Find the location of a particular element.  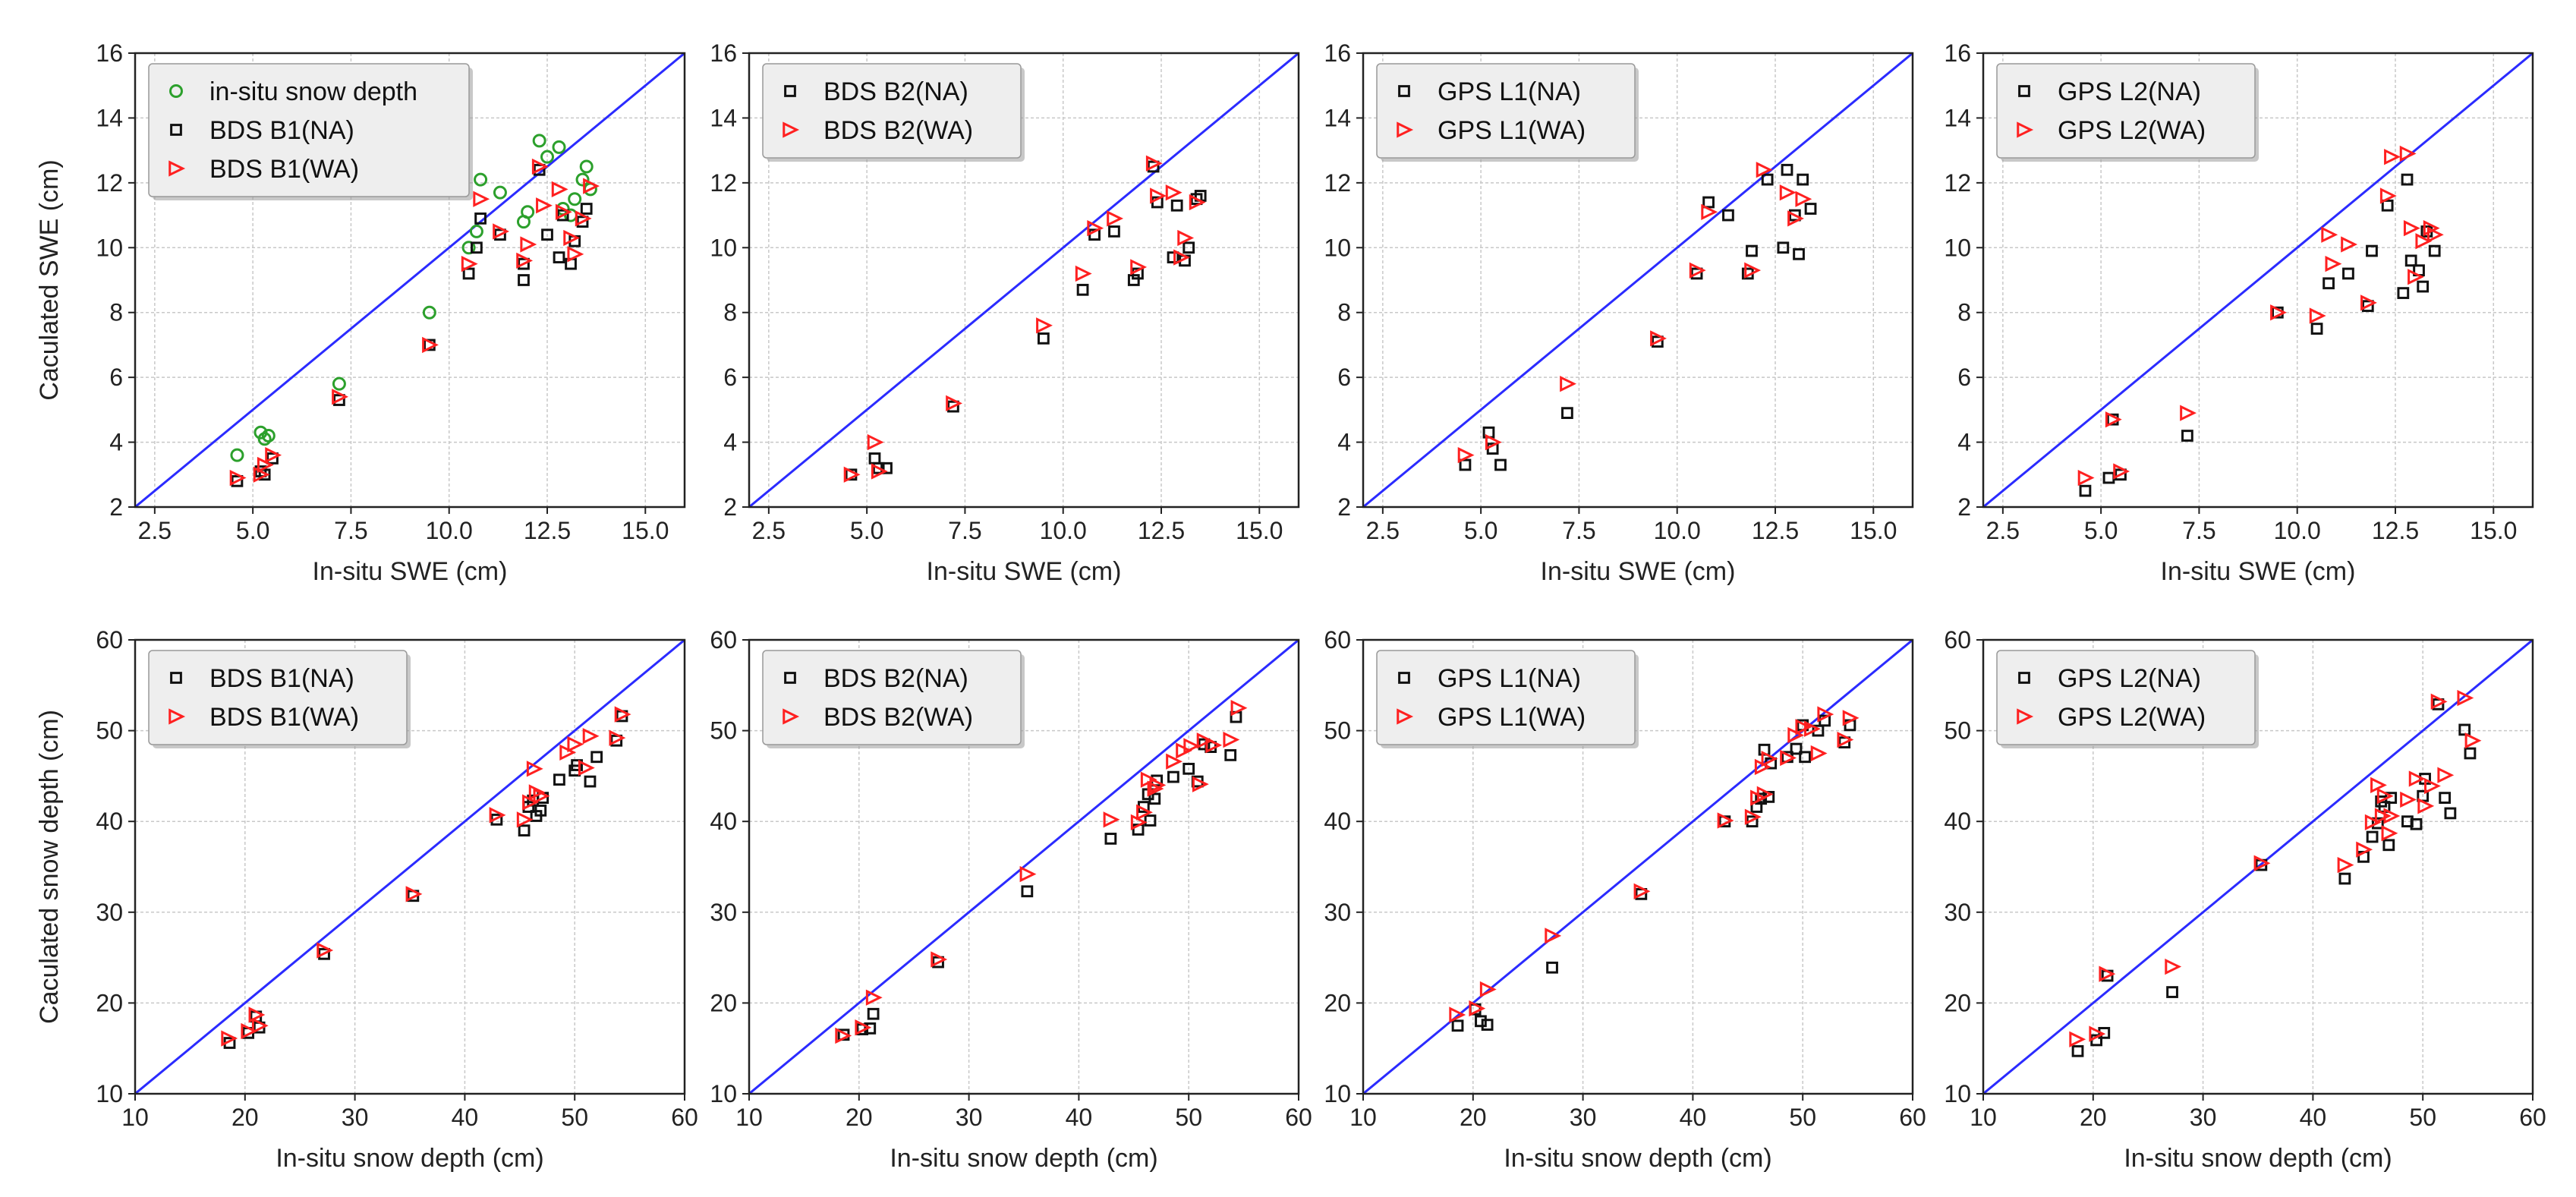

legend-box is located at coordinates (2126, 111).